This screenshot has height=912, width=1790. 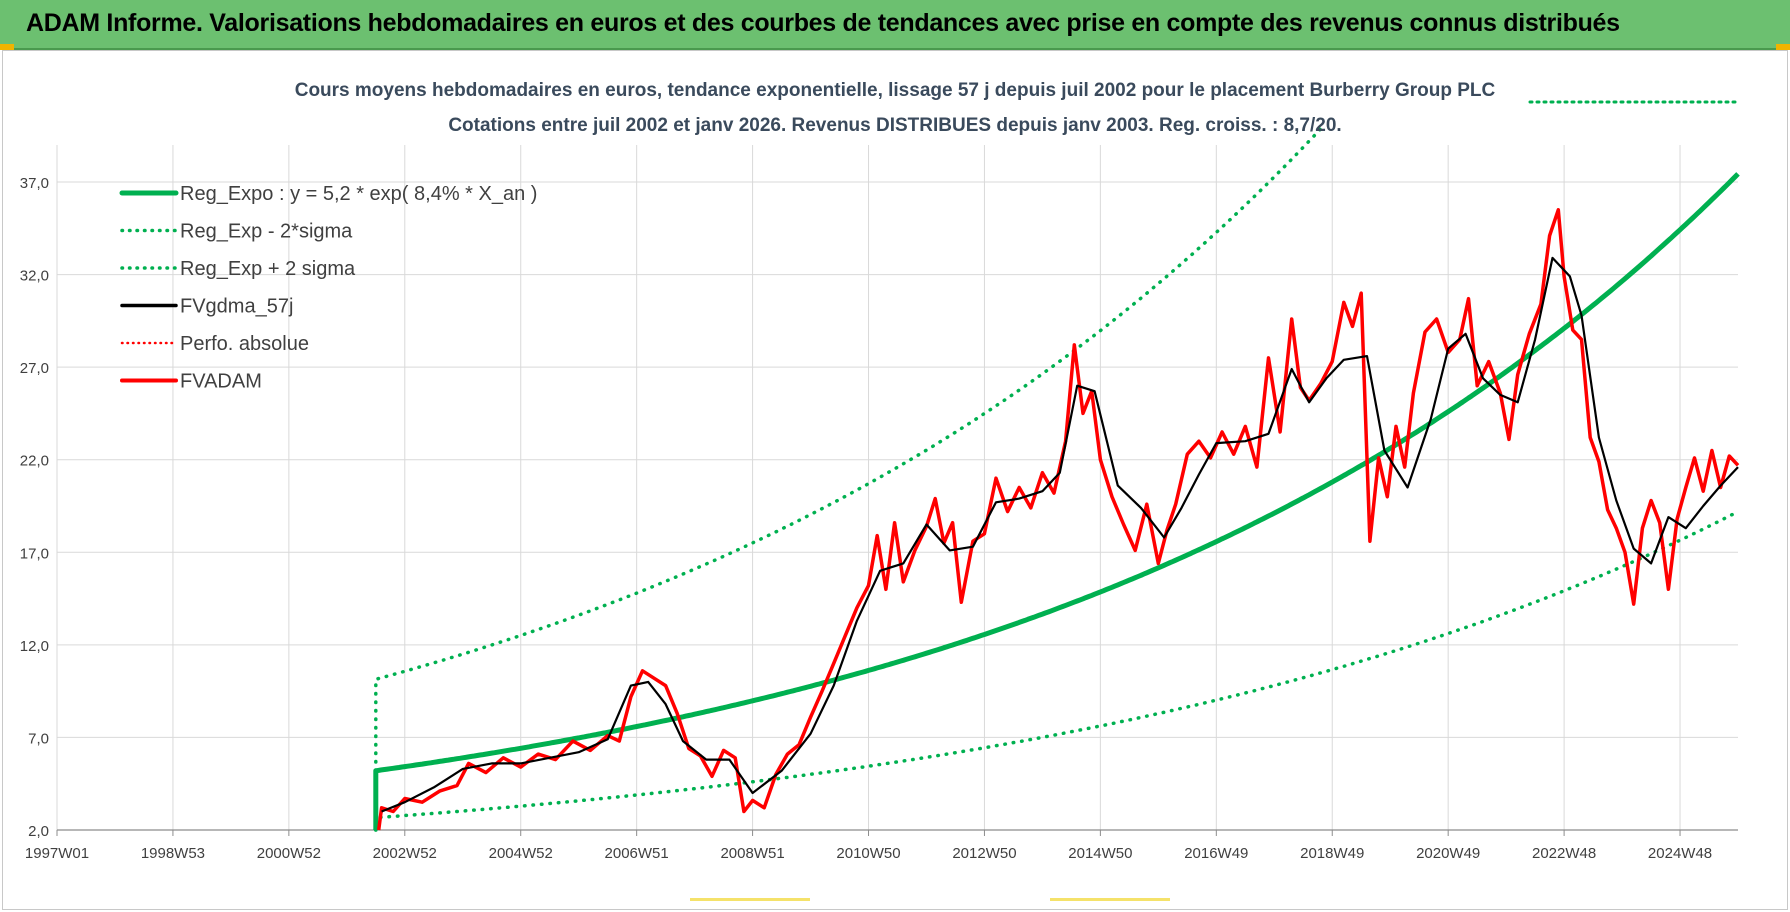 I want to click on x-tick-label: 2004W52, so click(x=521, y=853).